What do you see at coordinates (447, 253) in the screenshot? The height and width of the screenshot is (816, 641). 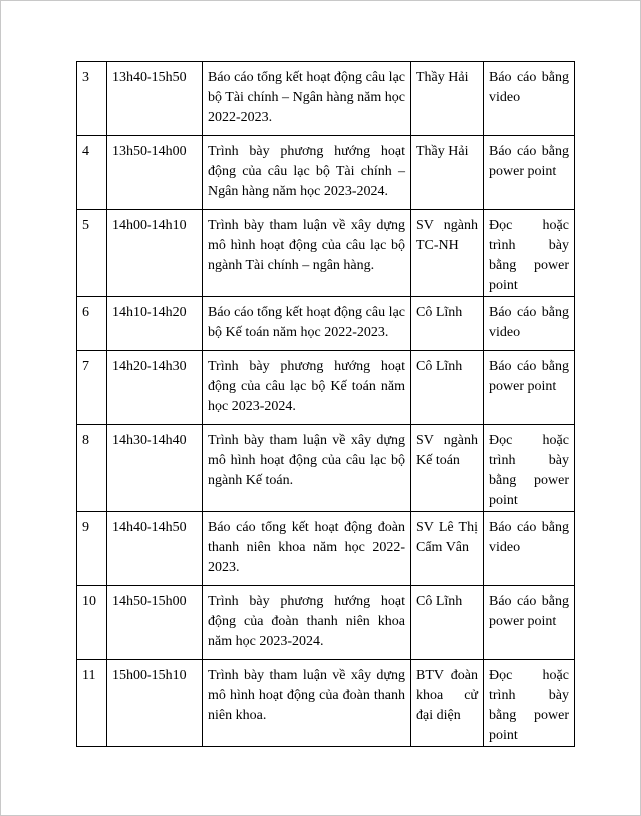 I see `presenter-cell: SV ngành TC-NH` at bounding box center [447, 253].